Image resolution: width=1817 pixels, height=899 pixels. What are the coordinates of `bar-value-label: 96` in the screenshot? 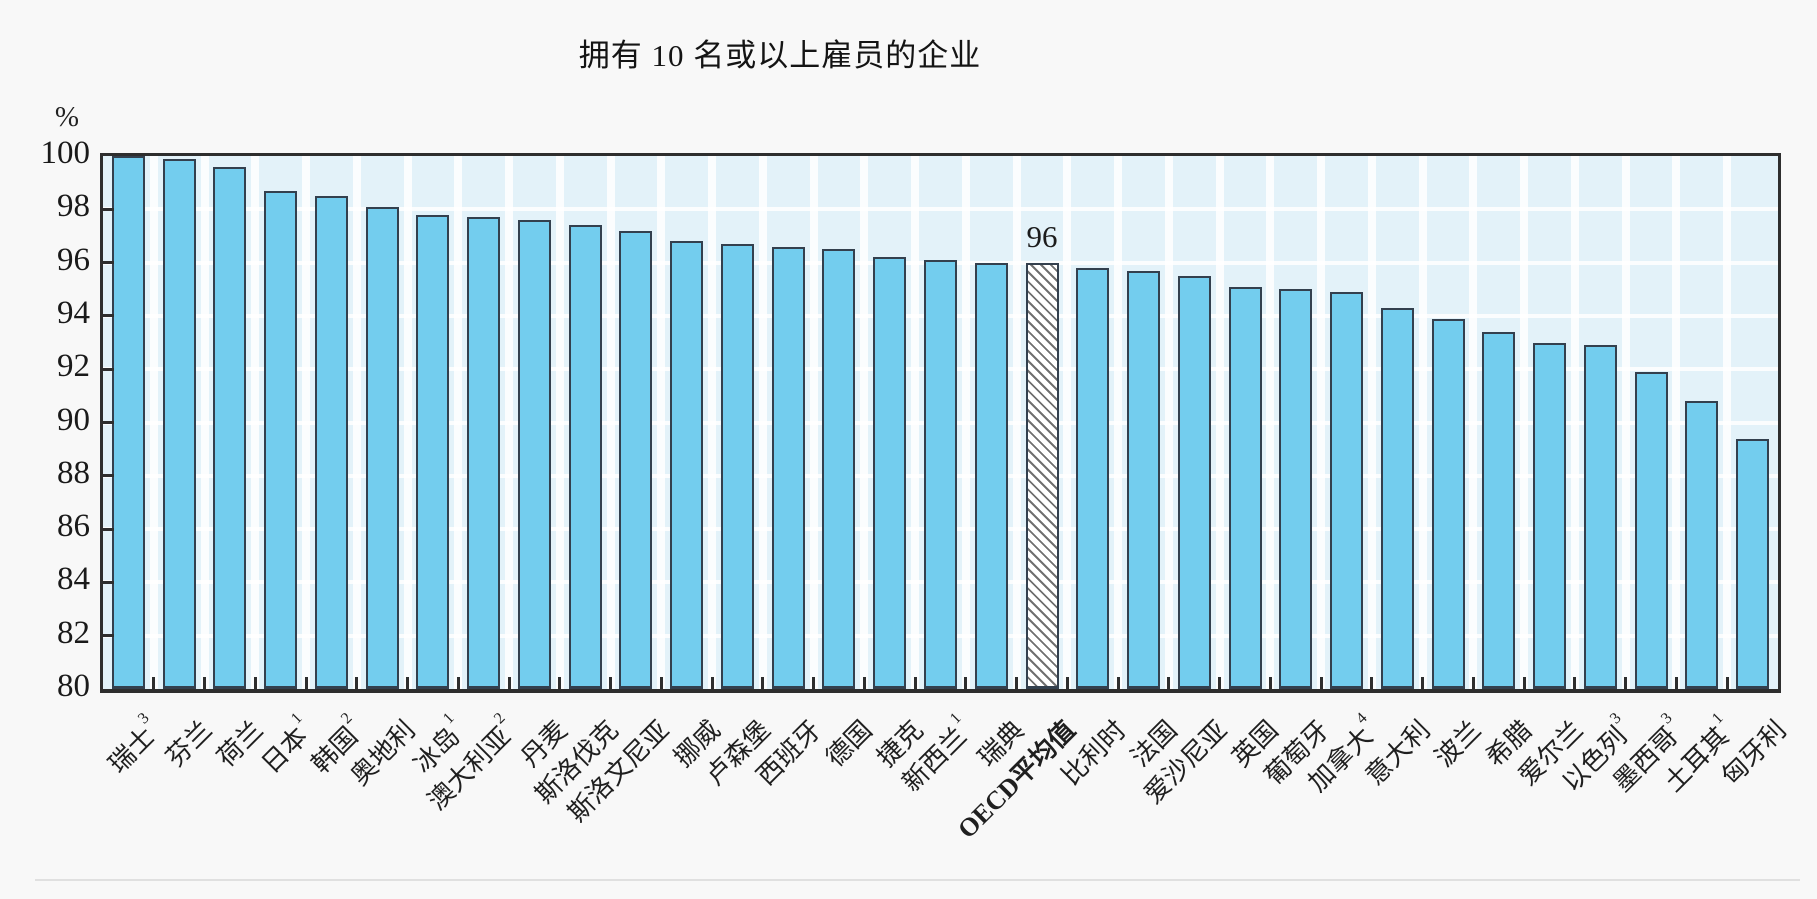 It's located at (1042, 236).